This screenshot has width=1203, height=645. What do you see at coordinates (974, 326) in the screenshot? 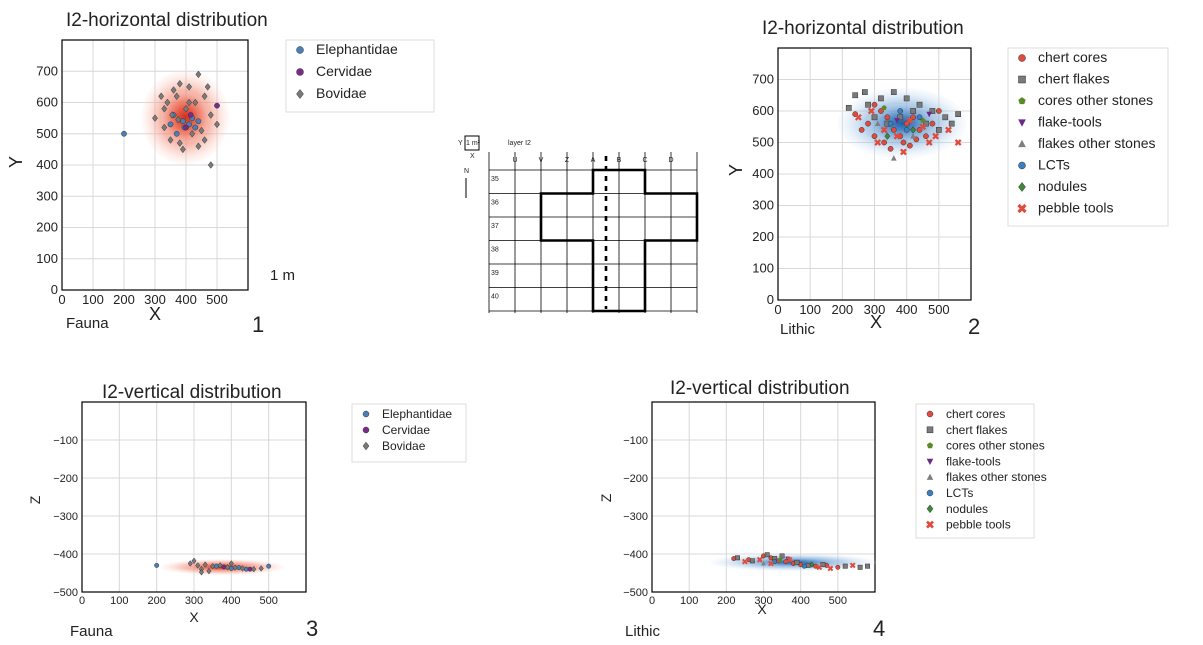
I see `panel-2-number: 2` at bounding box center [974, 326].